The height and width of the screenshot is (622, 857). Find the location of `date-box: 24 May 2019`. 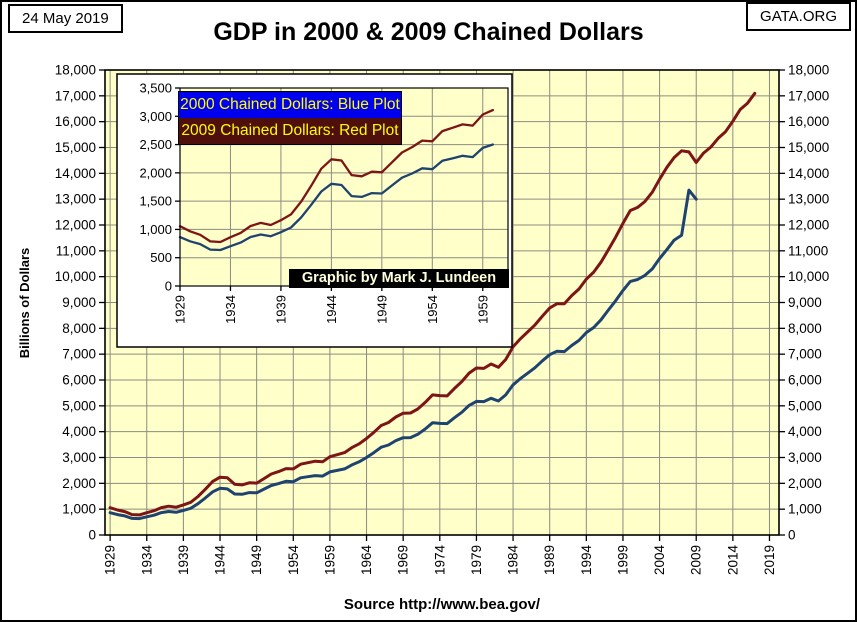

date-box: 24 May 2019 is located at coordinates (65, 18).